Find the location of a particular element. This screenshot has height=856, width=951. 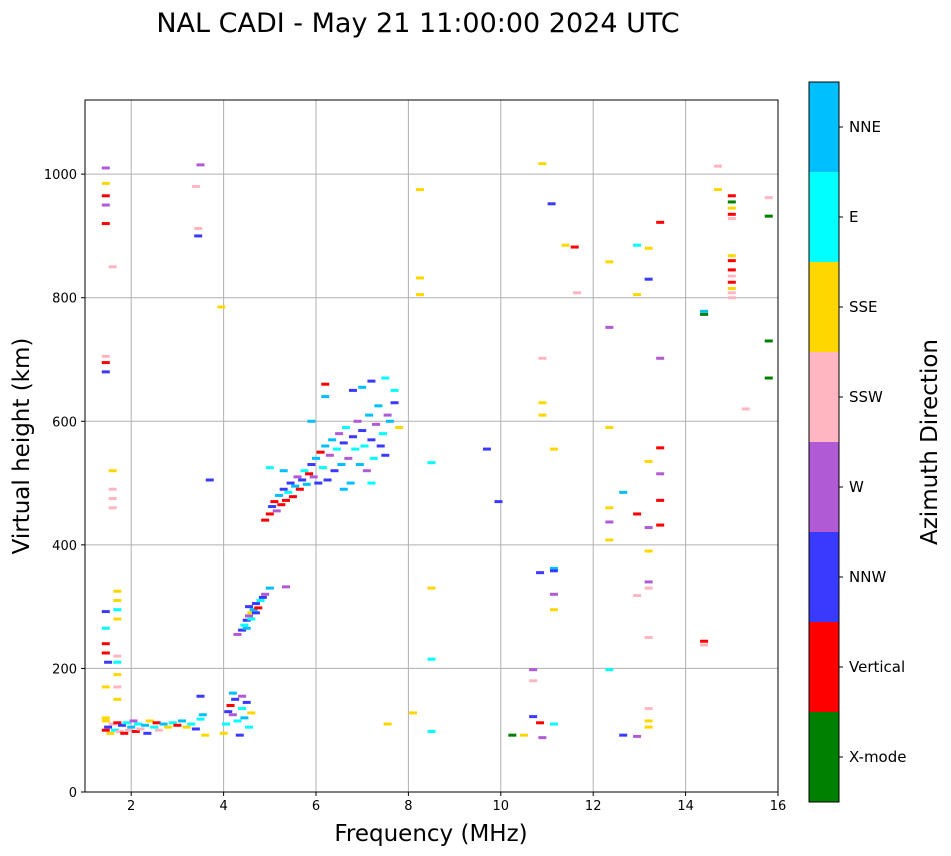

y-tick-label: 200 is located at coordinates (64, 669).